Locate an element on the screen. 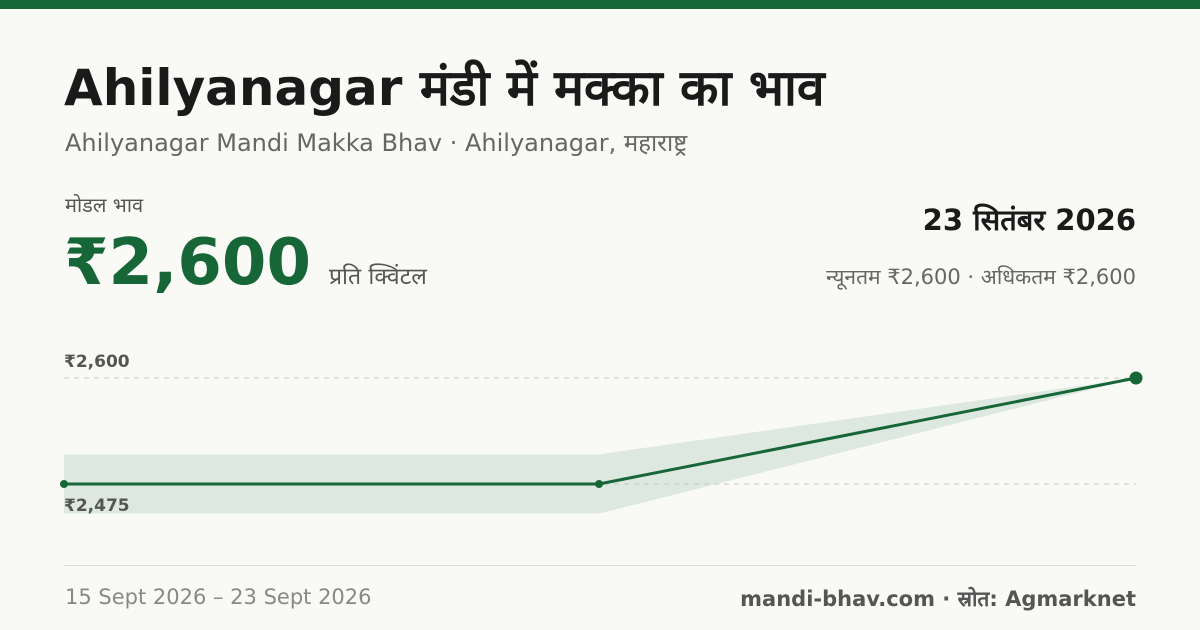  modal-price: ₹2,600 प्रति क्विंटल is located at coordinates (245, 263).